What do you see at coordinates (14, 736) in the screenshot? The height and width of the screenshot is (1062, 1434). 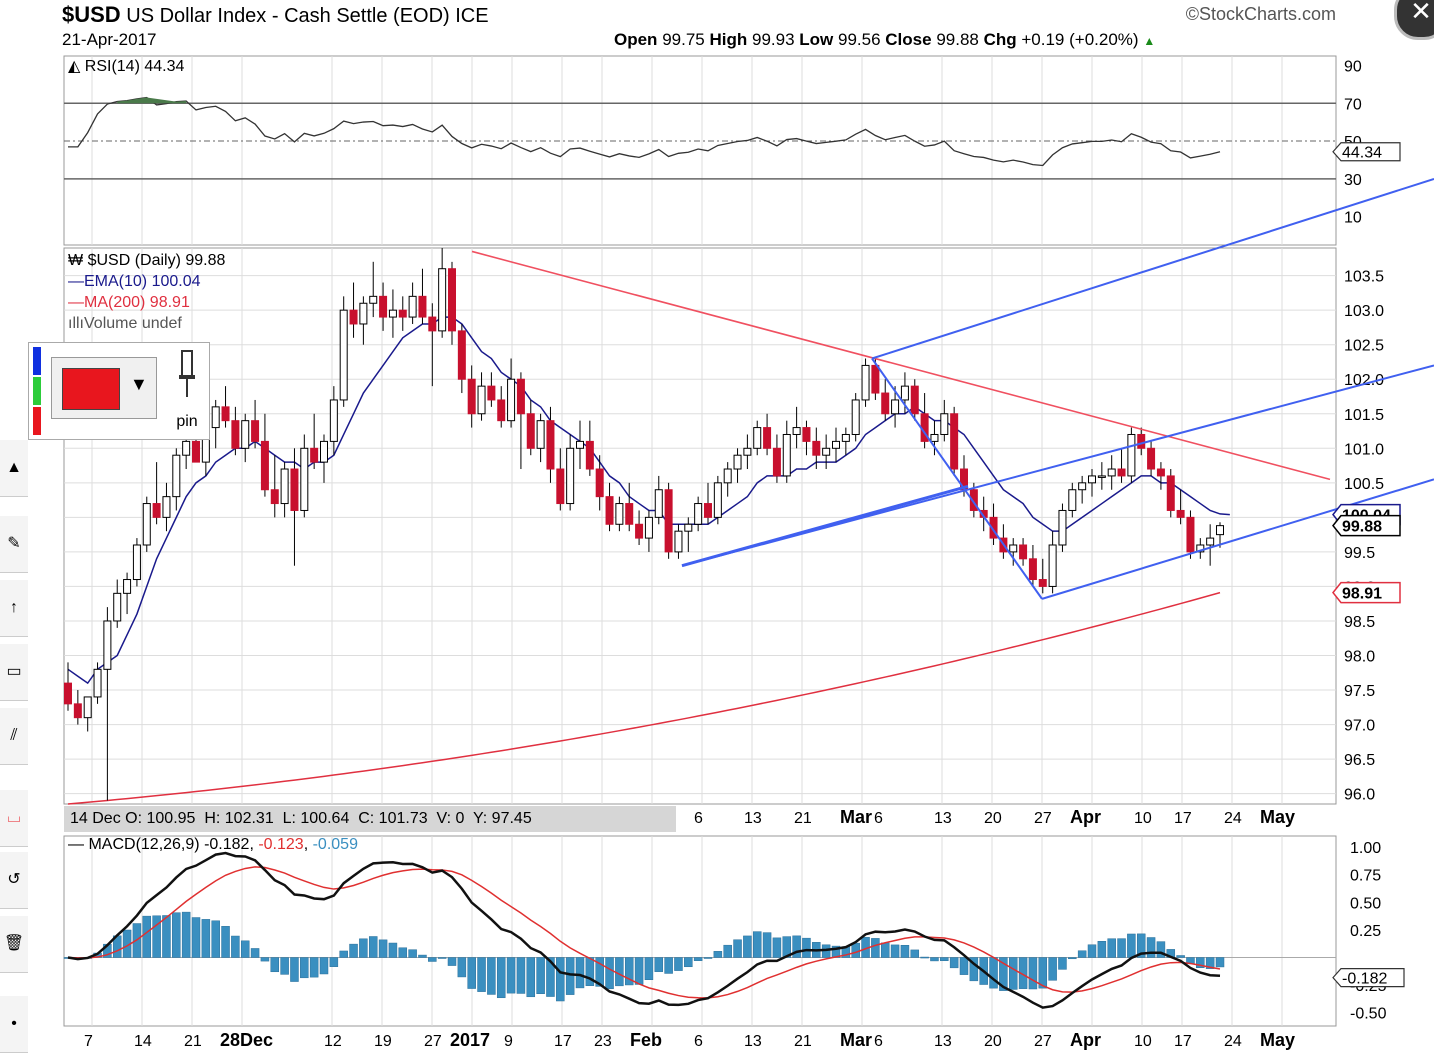 I see `lines-tool-button: ⫽` at bounding box center [14, 736].